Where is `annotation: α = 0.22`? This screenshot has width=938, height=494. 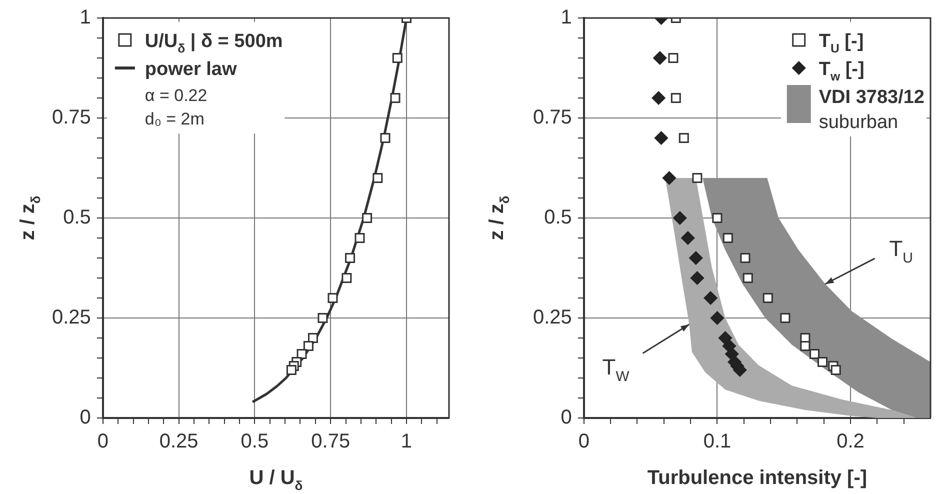
annotation: α = 0.22 is located at coordinates (176, 95).